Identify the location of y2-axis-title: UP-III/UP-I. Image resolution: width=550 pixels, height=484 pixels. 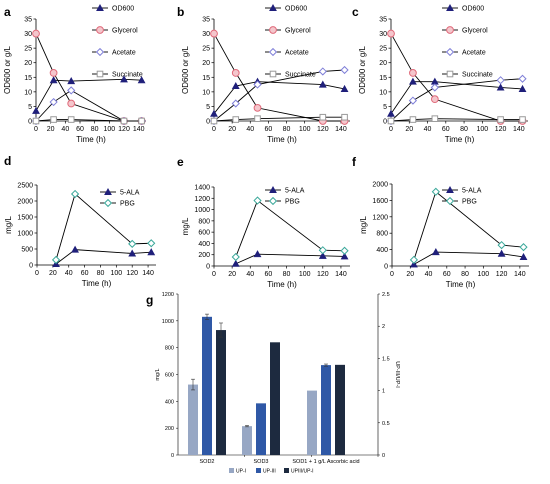
(397, 374).